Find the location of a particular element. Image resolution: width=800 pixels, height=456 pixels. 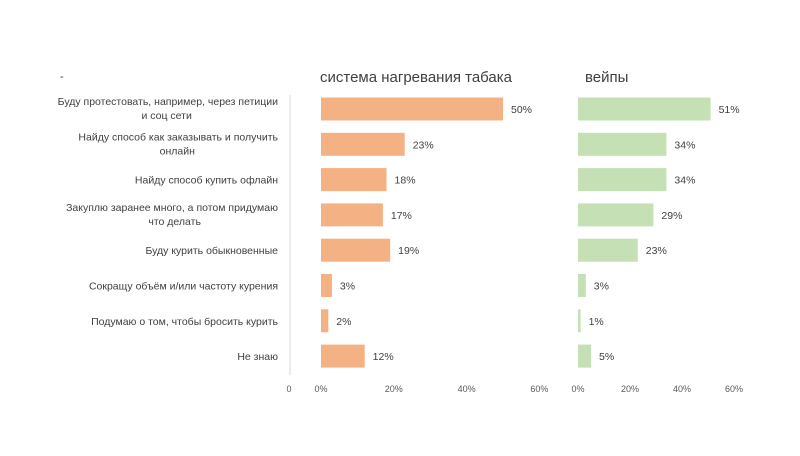

category-label: Найду способ купить офлайн is located at coordinates (206, 181).